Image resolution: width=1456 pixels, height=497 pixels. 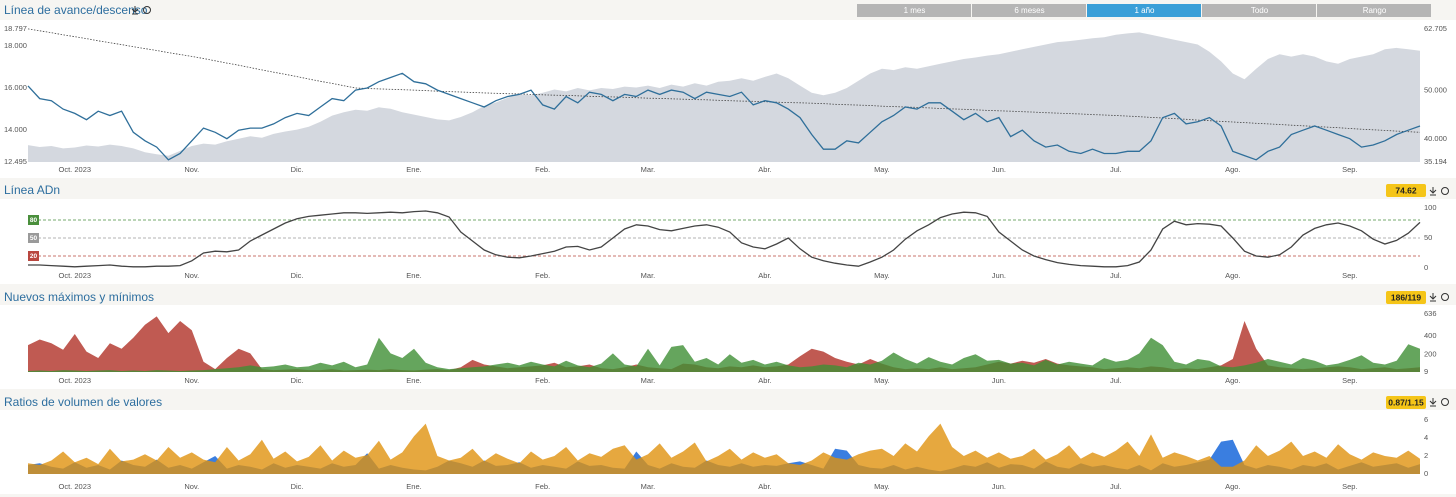 What do you see at coordinates (1435, 28) in the screenshot?
I see `y2-tick-label: 62.705` at bounding box center [1435, 28].